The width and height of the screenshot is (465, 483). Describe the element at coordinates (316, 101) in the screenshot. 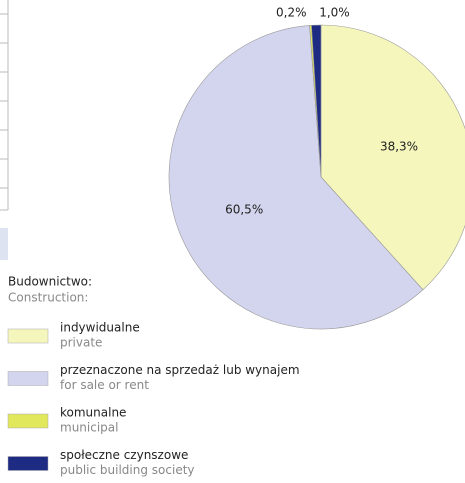

I see `pie-slice` at that location.